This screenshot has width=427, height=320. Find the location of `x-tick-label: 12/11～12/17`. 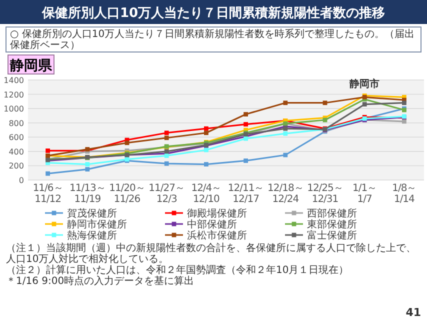

x-tick-label: 12/11～12/17 is located at coordinates (246, 194).